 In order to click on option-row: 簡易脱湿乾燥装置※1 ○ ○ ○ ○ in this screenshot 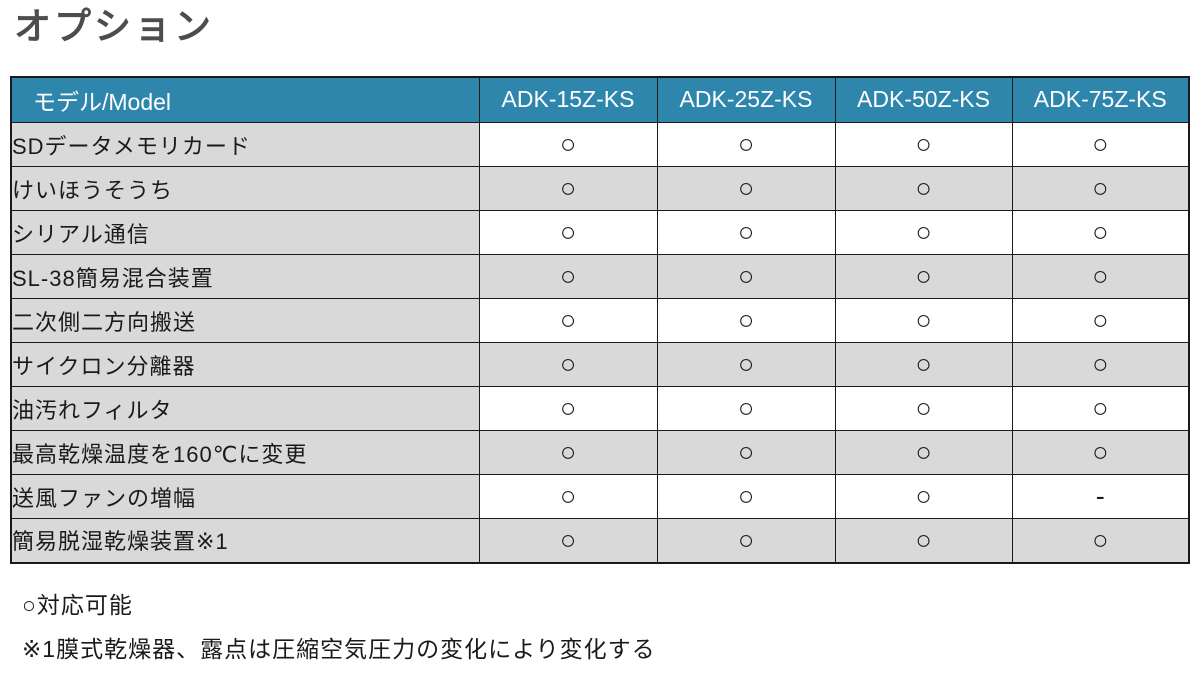, I will do `click(600, 541)`.